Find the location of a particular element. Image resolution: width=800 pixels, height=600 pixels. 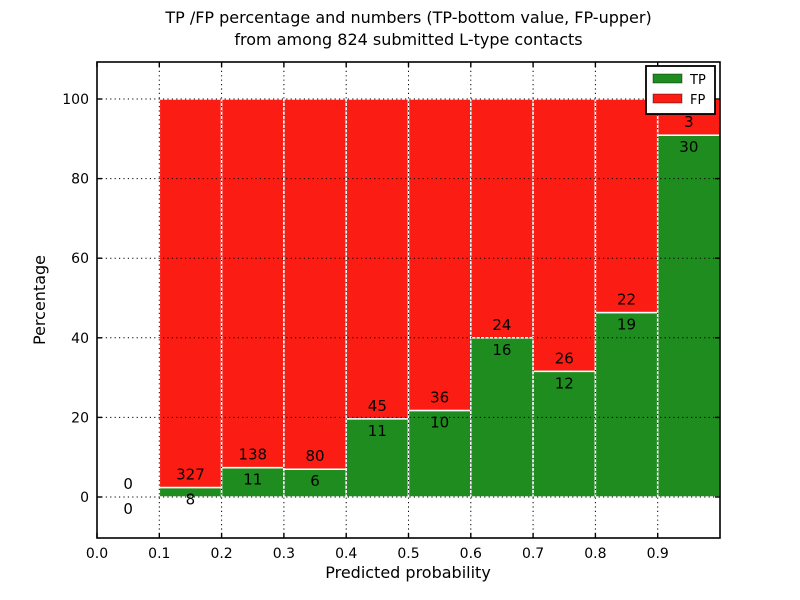

x-tick-label: 0.5 is located at coordinates (408, 554).